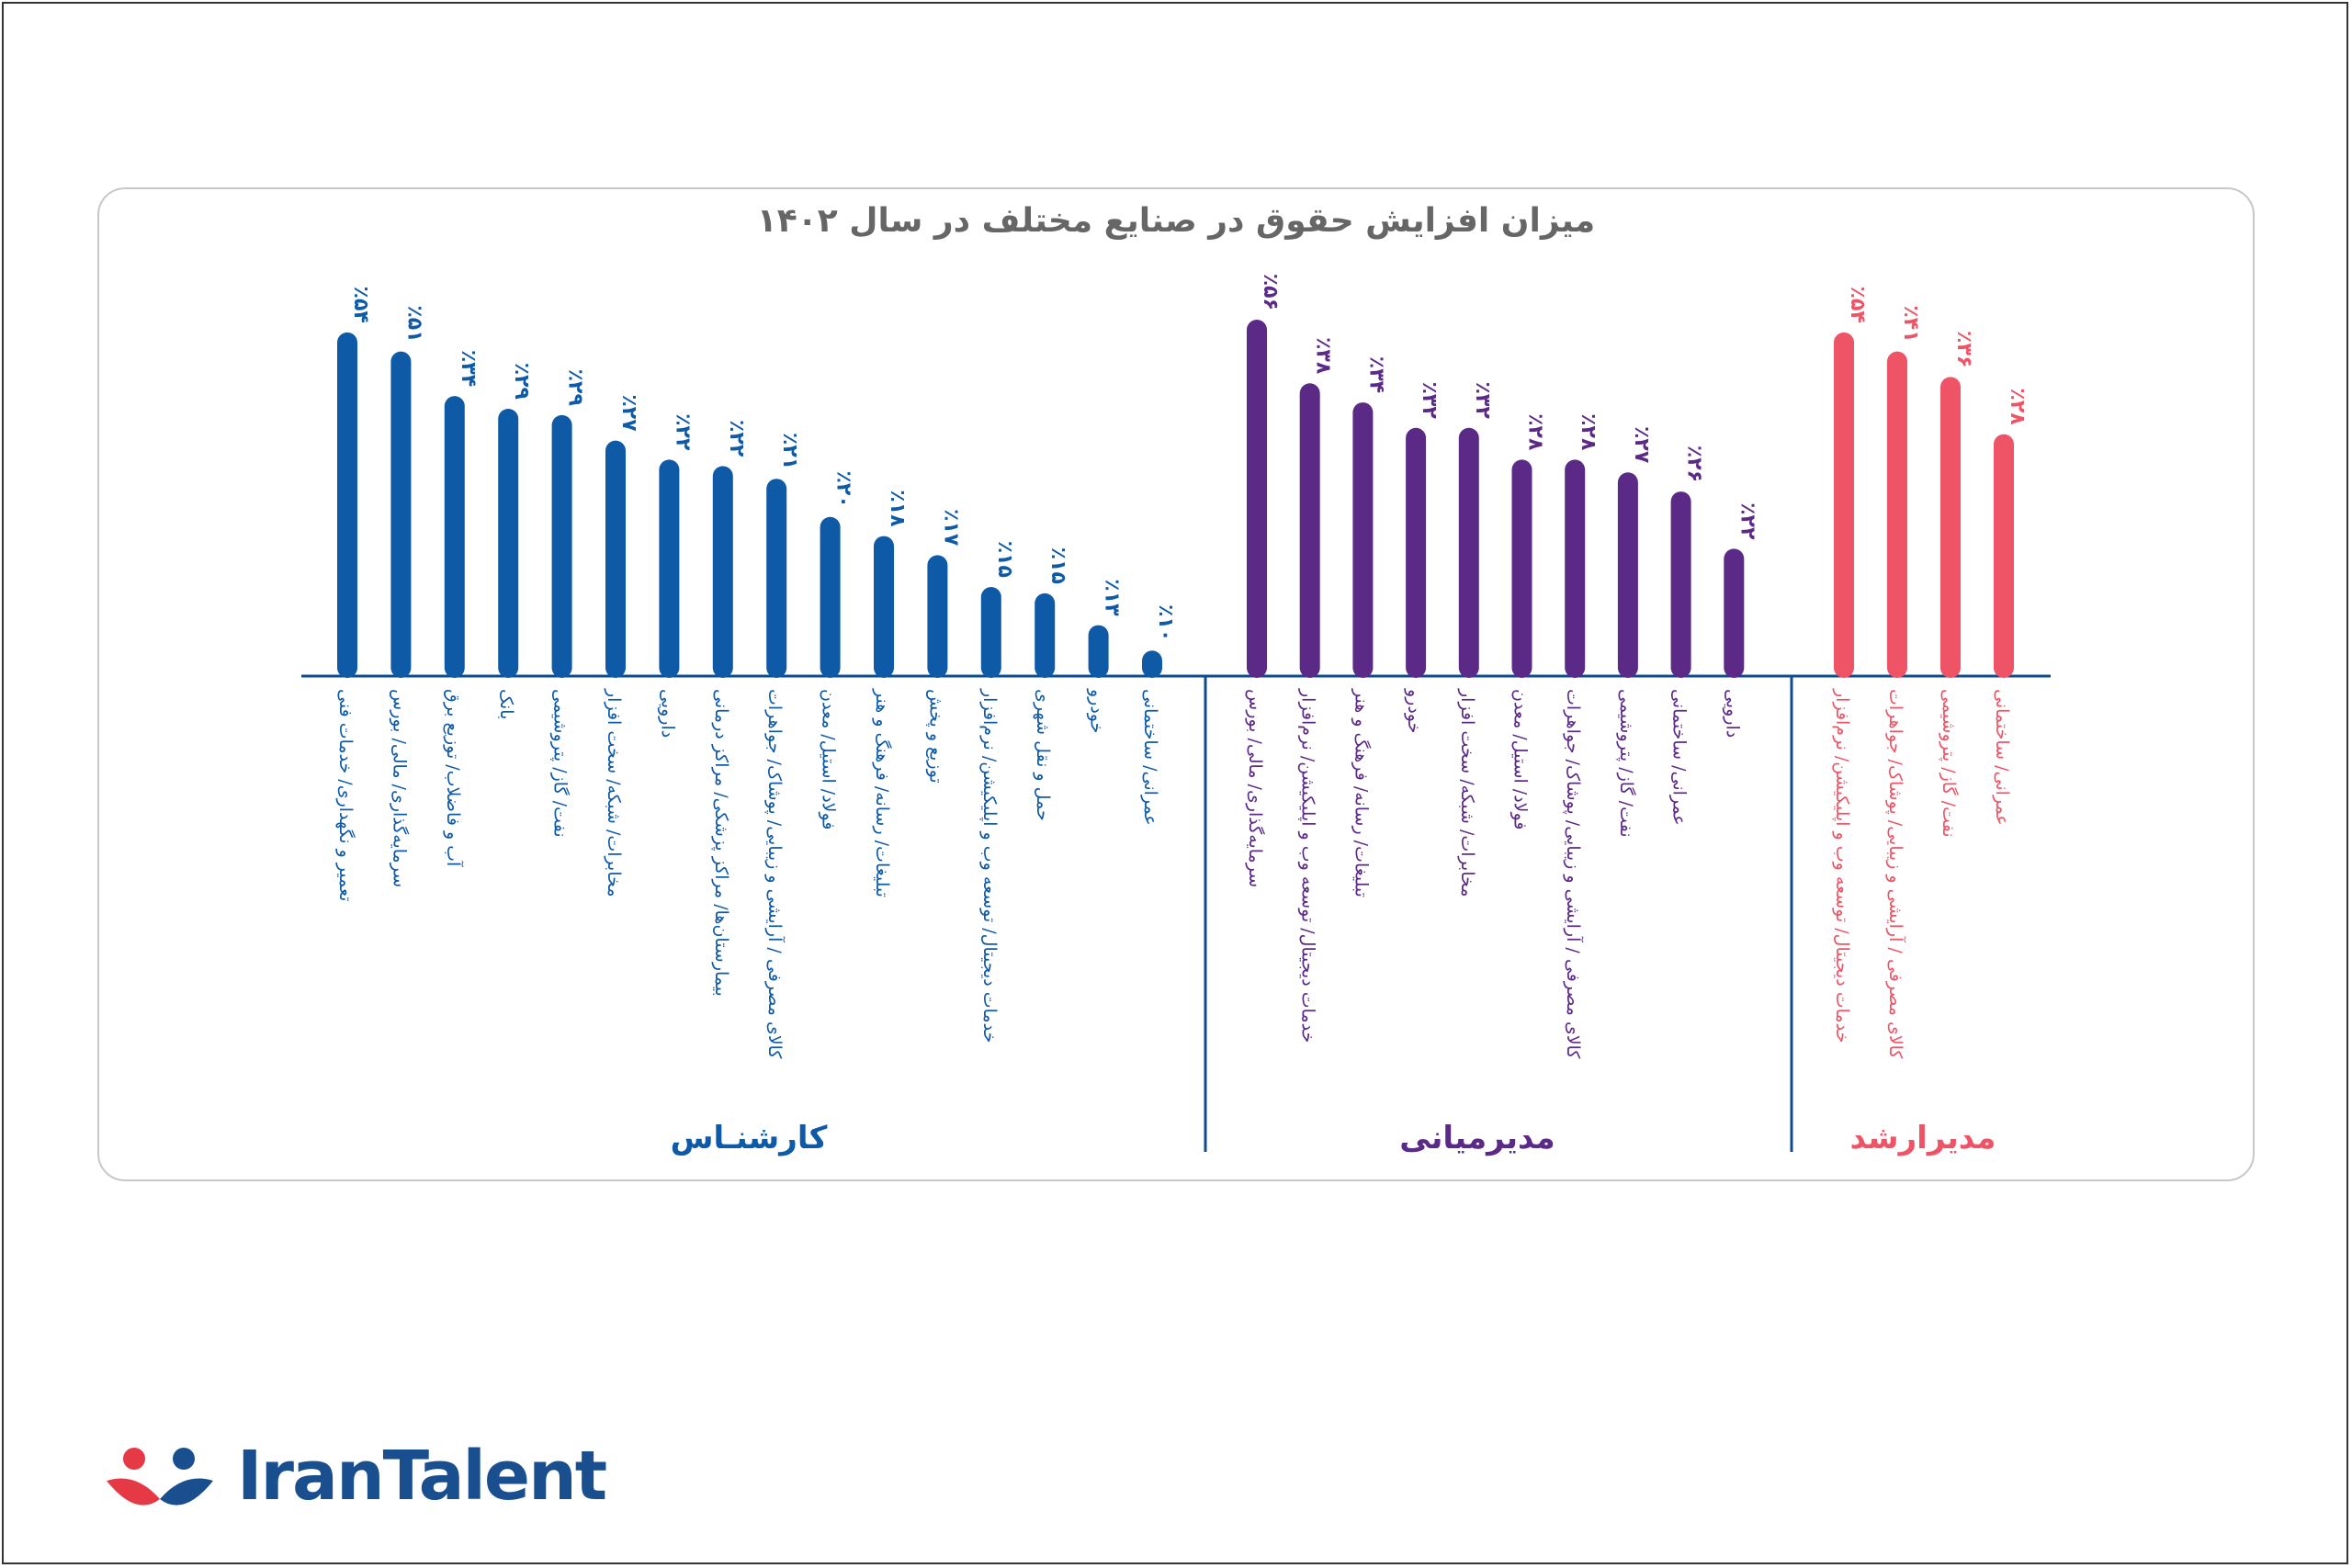 This screenshot has height=1568, width=2352. What do you see at coordinates (843, 488) in the screenshot?
I see `data-label: ٪۲۰` at bounding box center [843, 488].